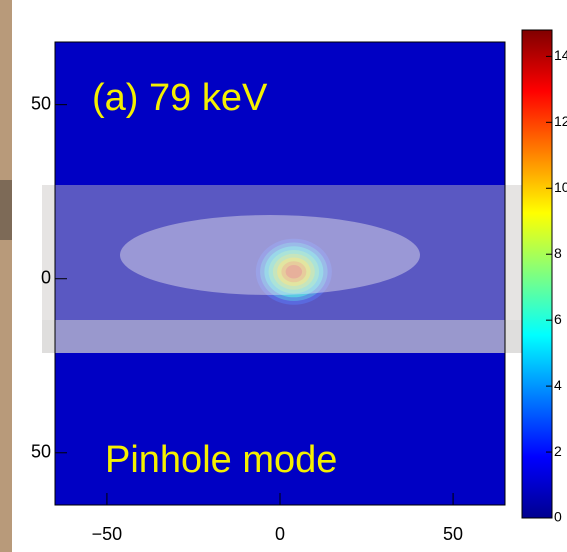 This screenshot has height=552, width=567. I want to click on colorbar-tick-label: 6, so click(558, 319).